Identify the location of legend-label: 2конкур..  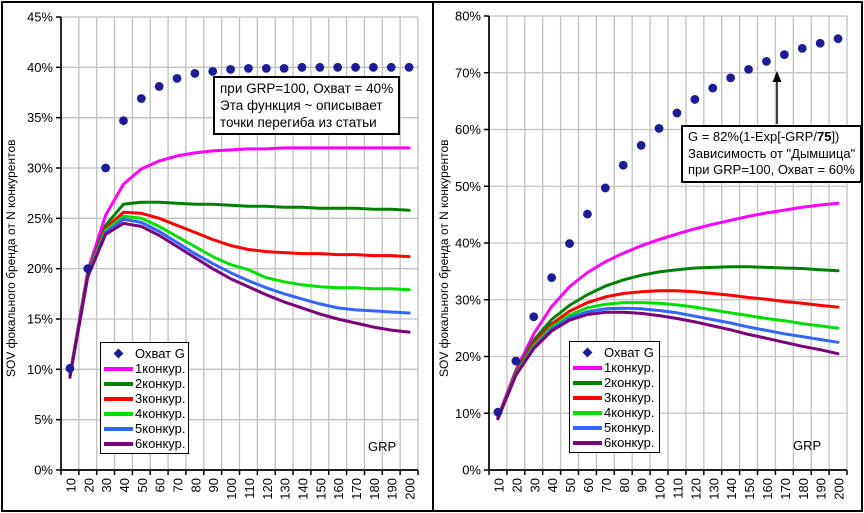
(160, 383).